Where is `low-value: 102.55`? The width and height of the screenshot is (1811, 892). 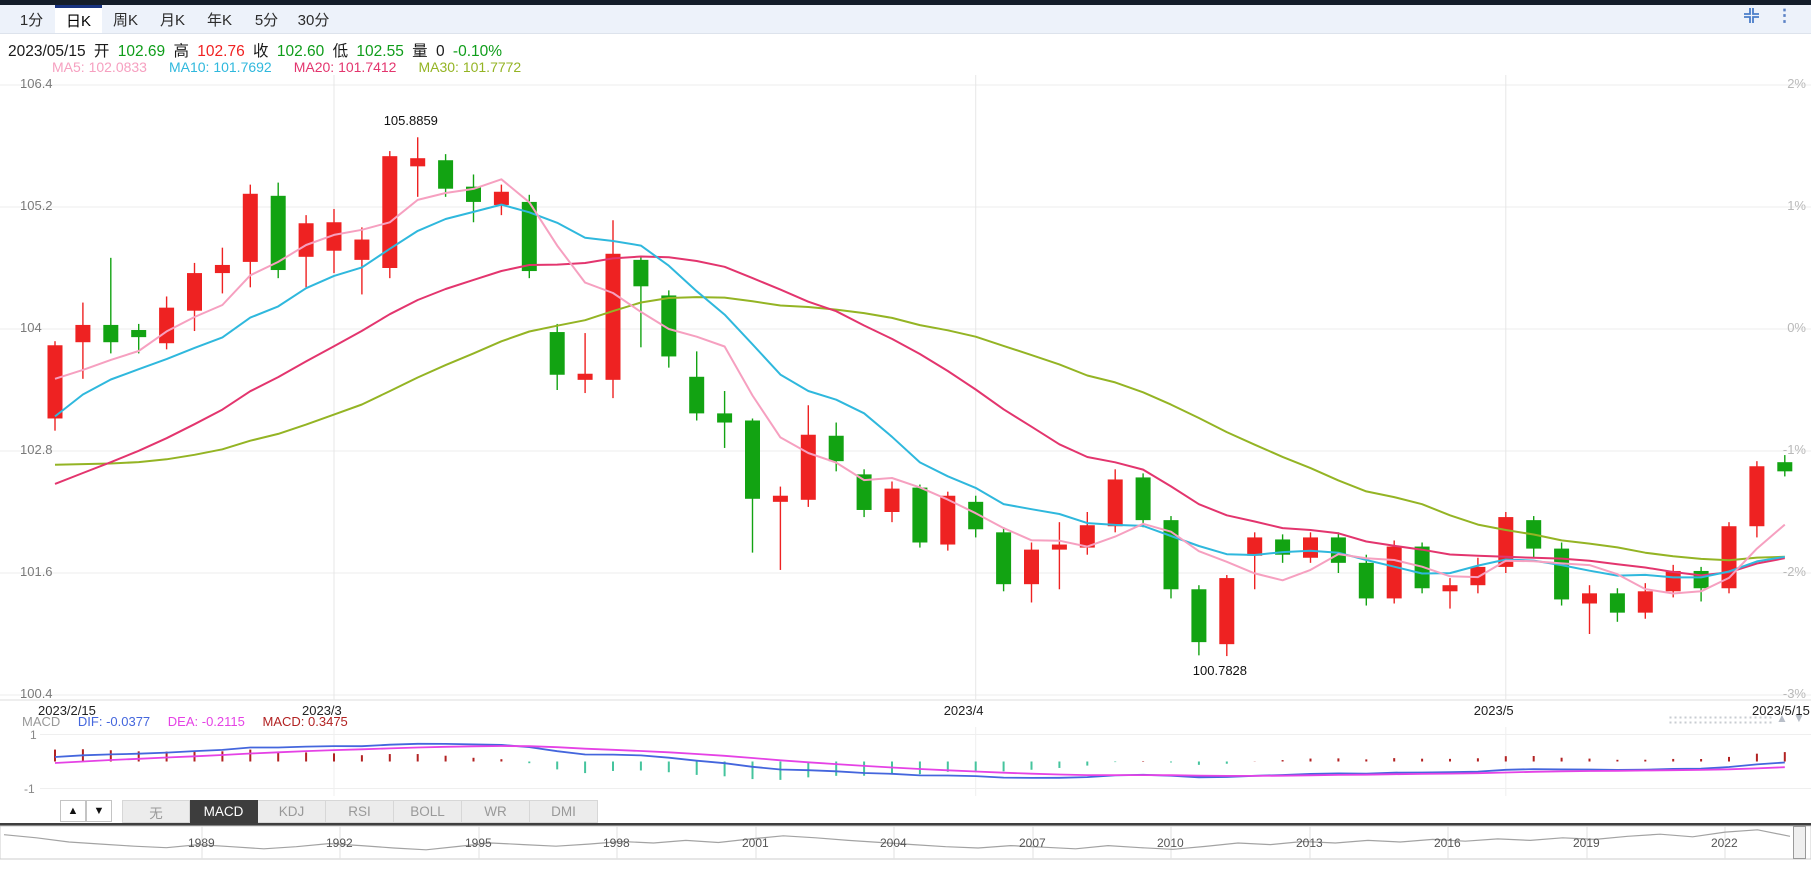
low-value: 102.55 is located at coordinates (380, 51).